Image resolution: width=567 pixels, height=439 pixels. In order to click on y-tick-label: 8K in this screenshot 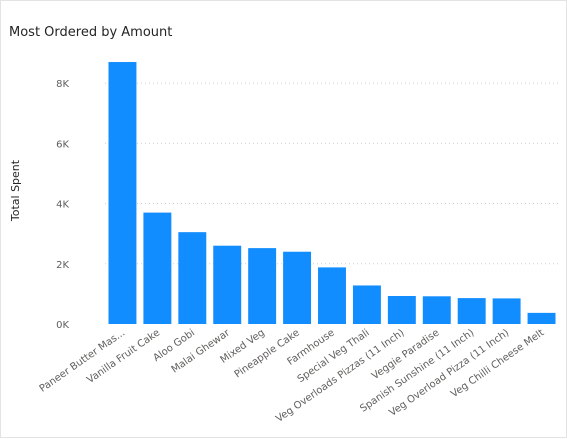, I will do `click(62, 84)`.